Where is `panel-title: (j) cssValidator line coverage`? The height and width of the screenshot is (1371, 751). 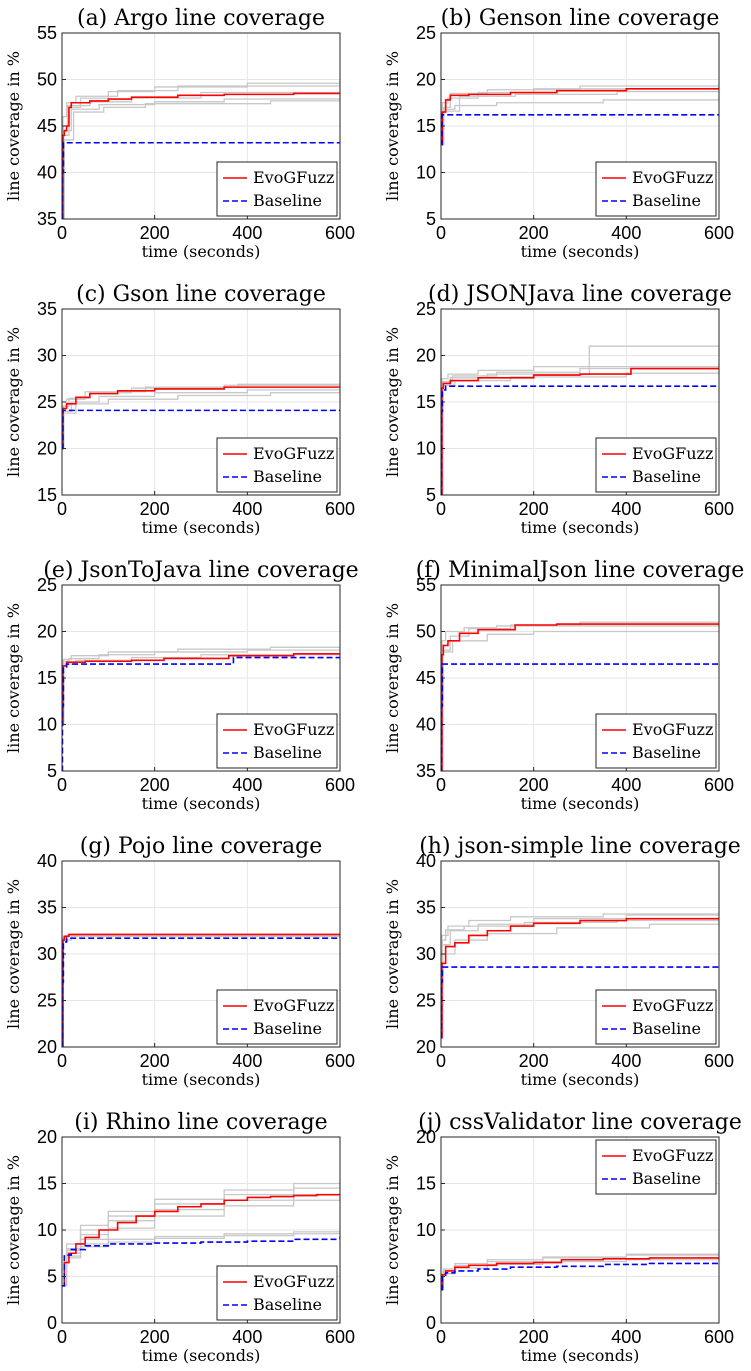 panel-title: (j) cssValidator line coverage is located at coordinates (580, 1122).